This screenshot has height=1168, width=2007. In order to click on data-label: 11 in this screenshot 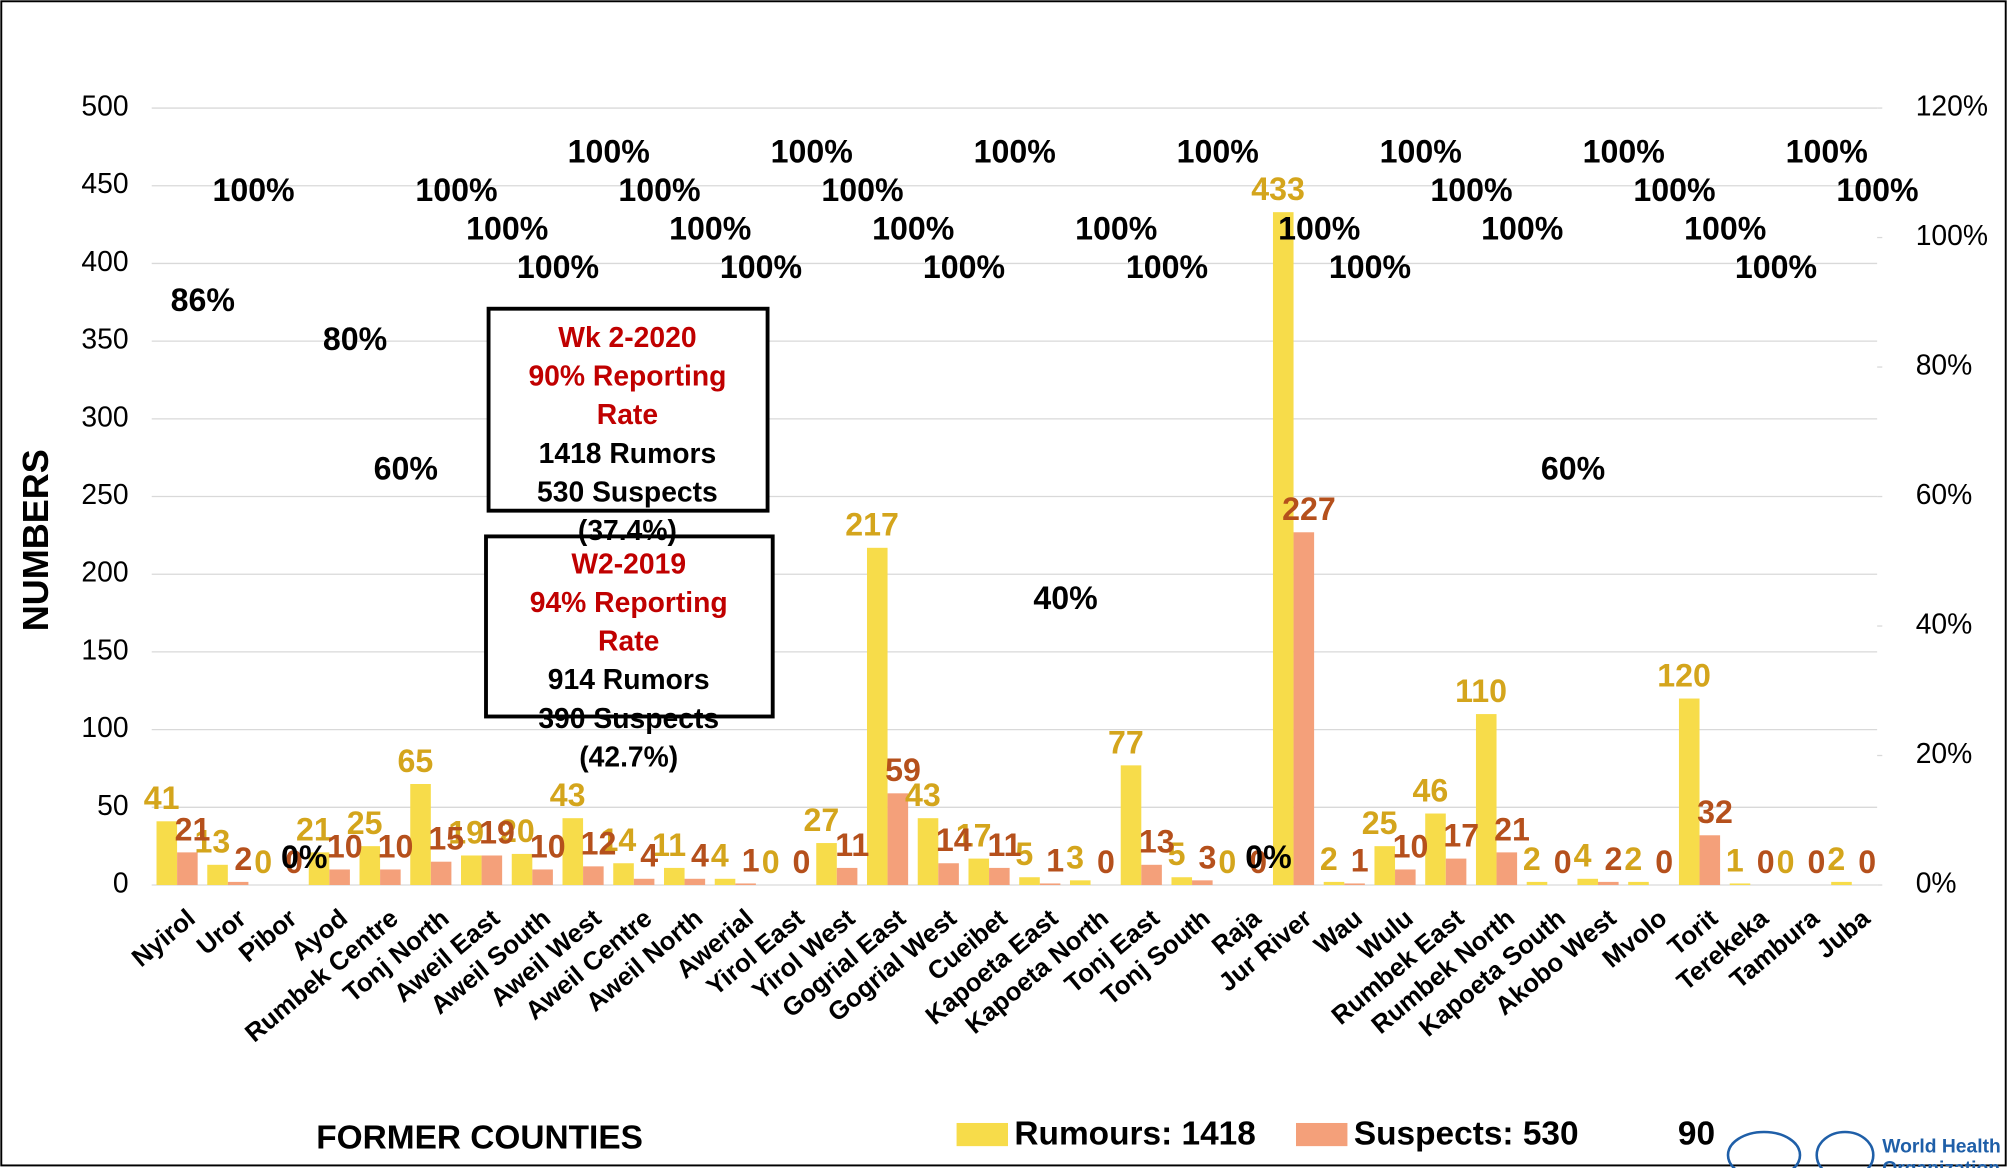, I will do `click(669, 845)`.